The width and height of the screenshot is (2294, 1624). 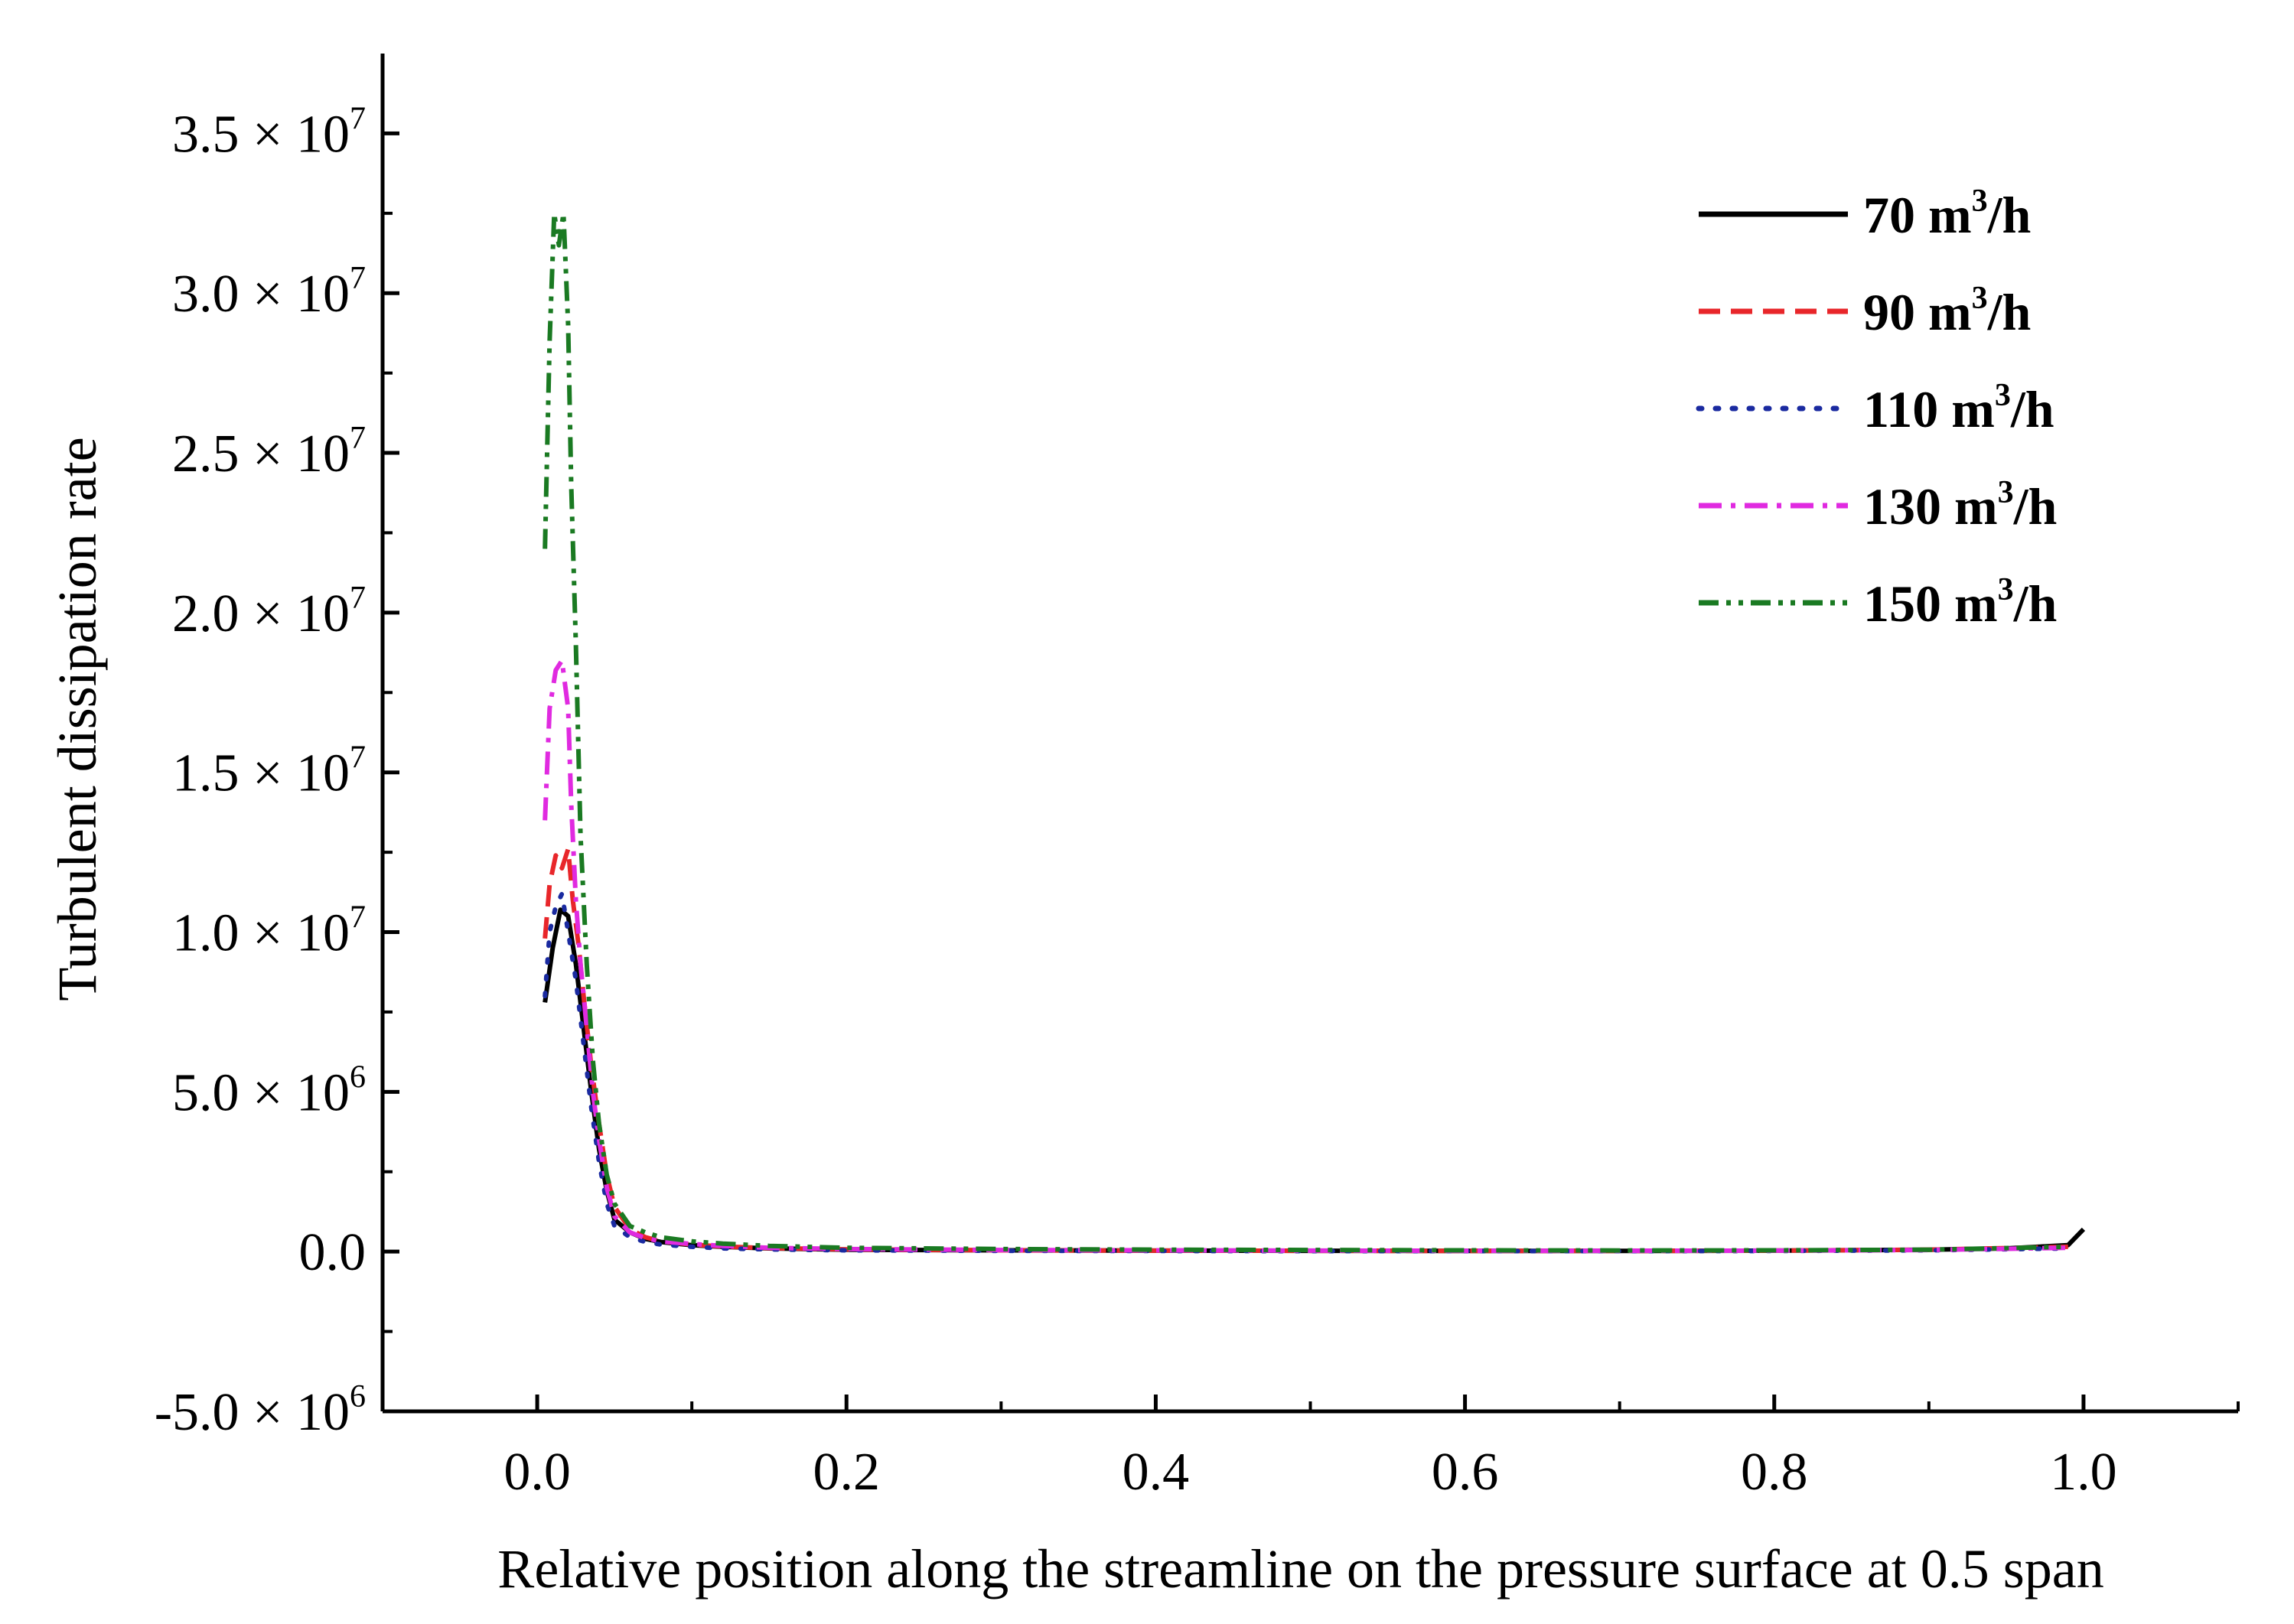 What do you see at coordinates (1960, 505) in the screenshot?
I see `legend-label-4: 130 m3/h` at bounding box center [1960, 505].